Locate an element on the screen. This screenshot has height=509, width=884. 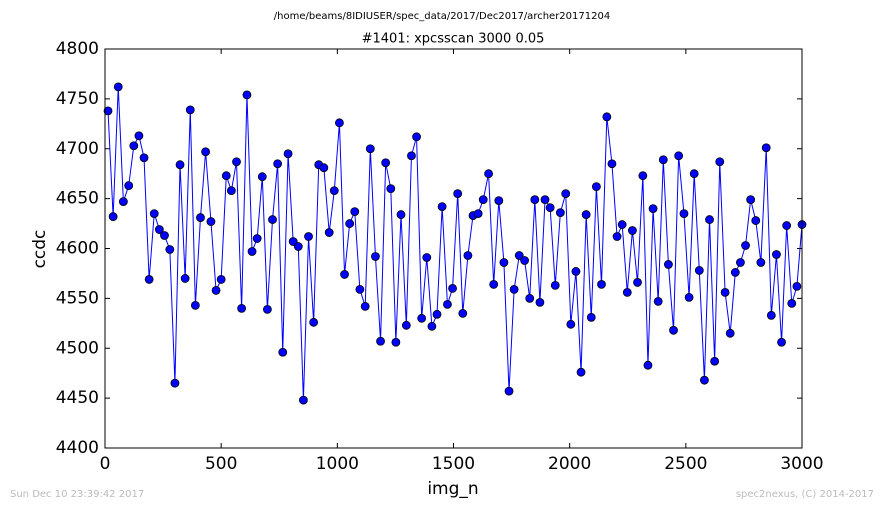
y-tick-label: 4750 is located at coordinates (77, 99).